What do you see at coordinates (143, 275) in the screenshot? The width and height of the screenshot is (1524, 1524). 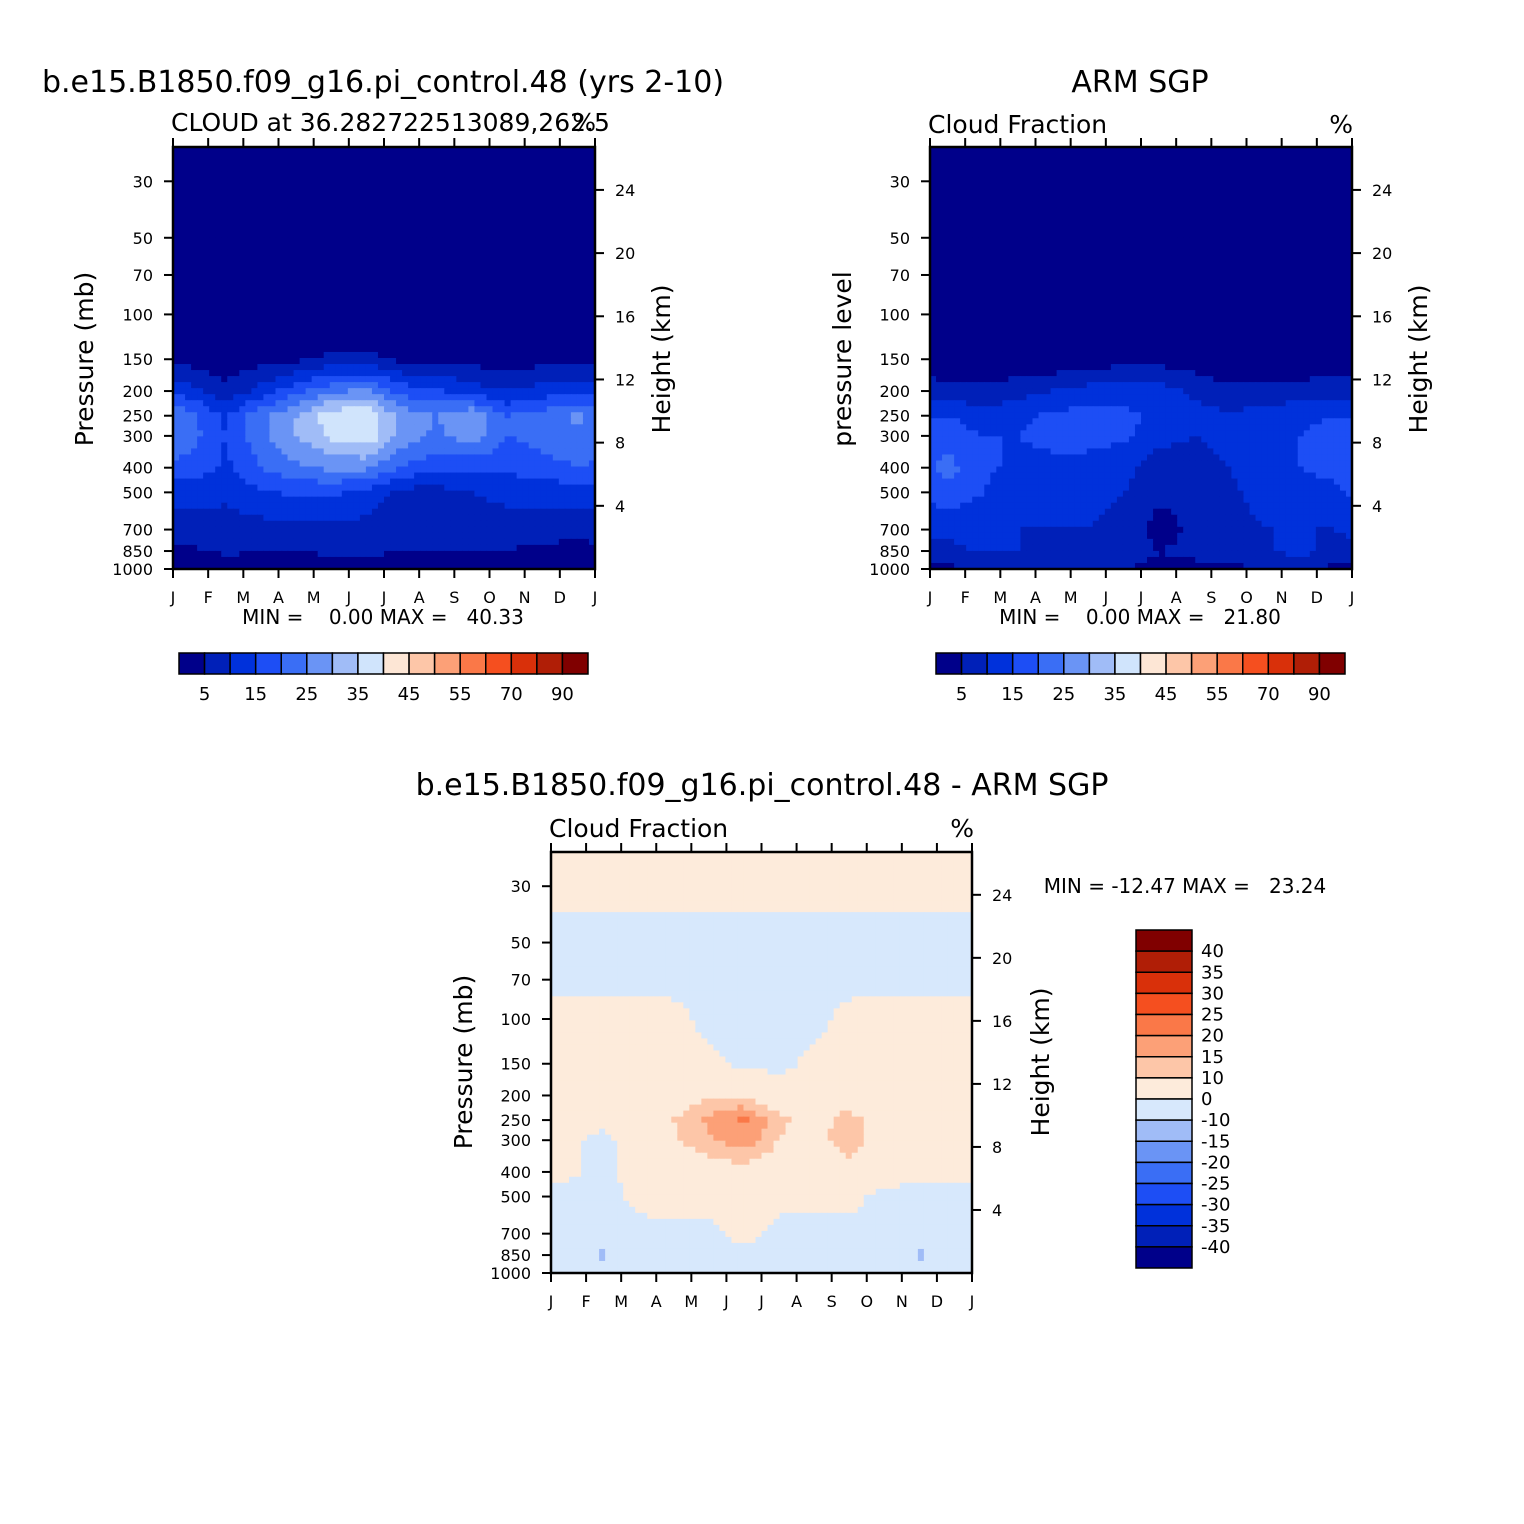 I see `y-tick-label: 70` at bounding box center [143, 275].